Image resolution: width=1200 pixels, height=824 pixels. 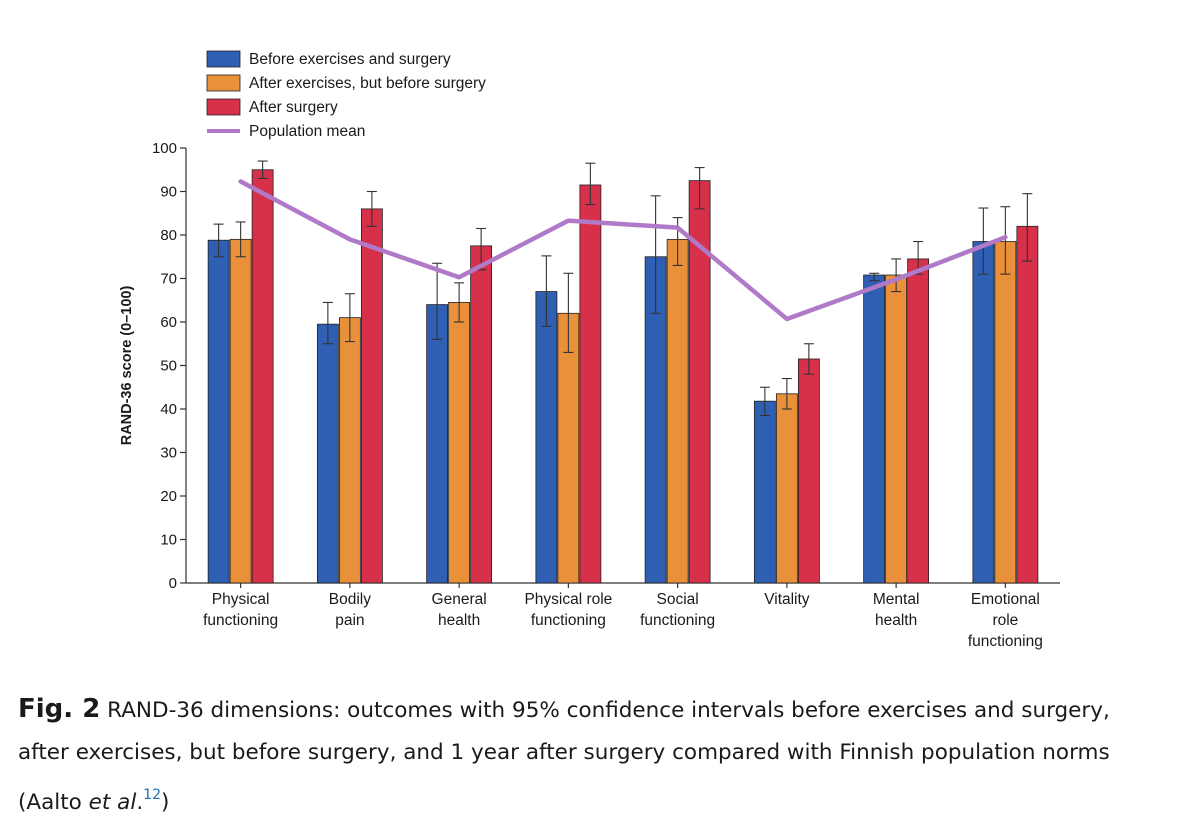 I want to click on x-tick-label-3-1: functioning, so click(x=568, y=620).